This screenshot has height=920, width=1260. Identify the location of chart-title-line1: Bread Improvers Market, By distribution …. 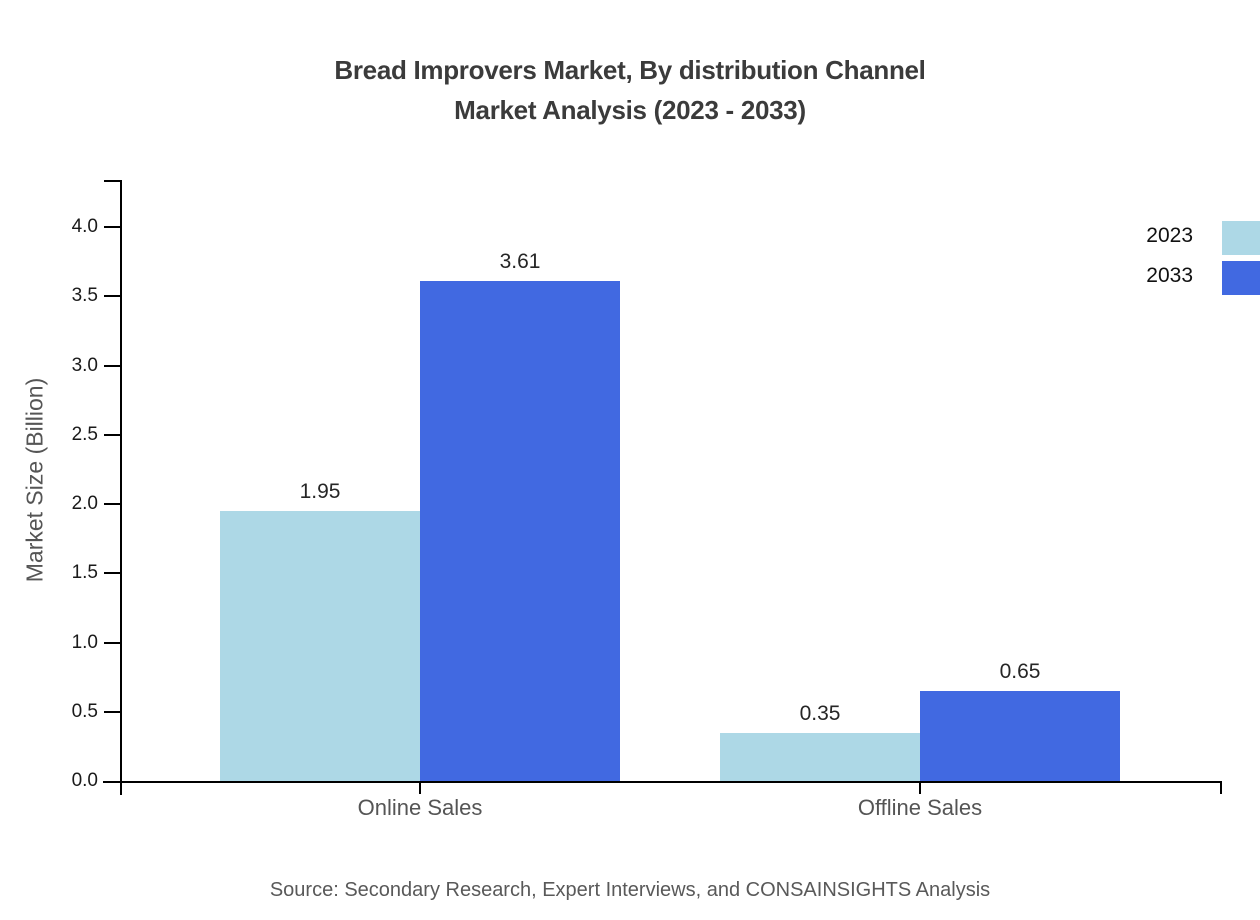
(630, 70).